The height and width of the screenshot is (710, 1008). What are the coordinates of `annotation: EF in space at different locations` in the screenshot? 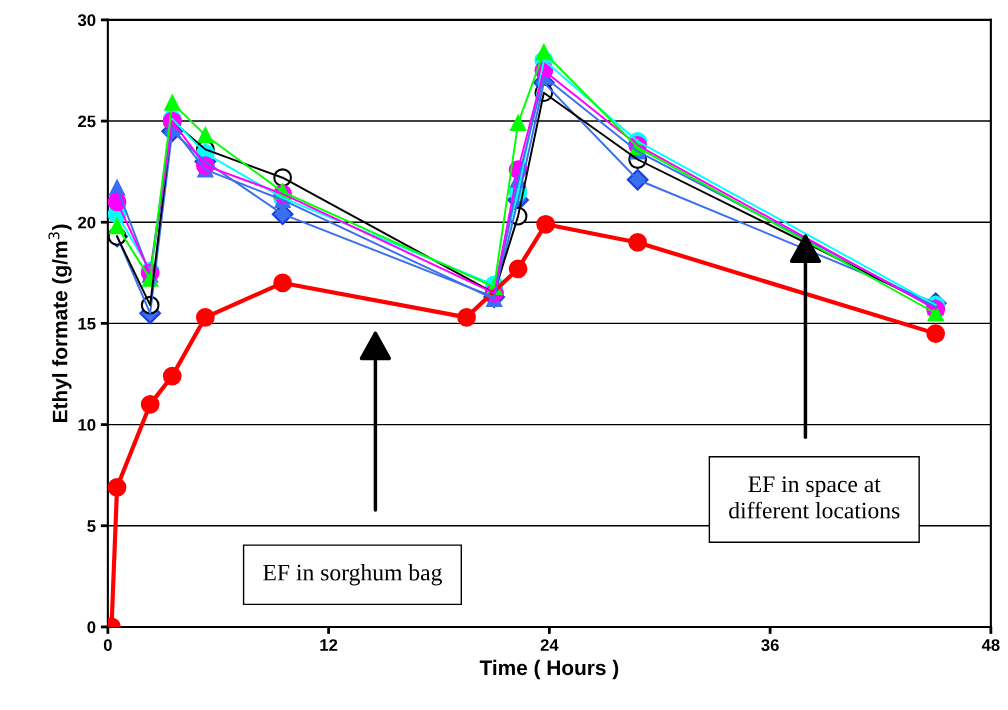 It's located at (814, 497).